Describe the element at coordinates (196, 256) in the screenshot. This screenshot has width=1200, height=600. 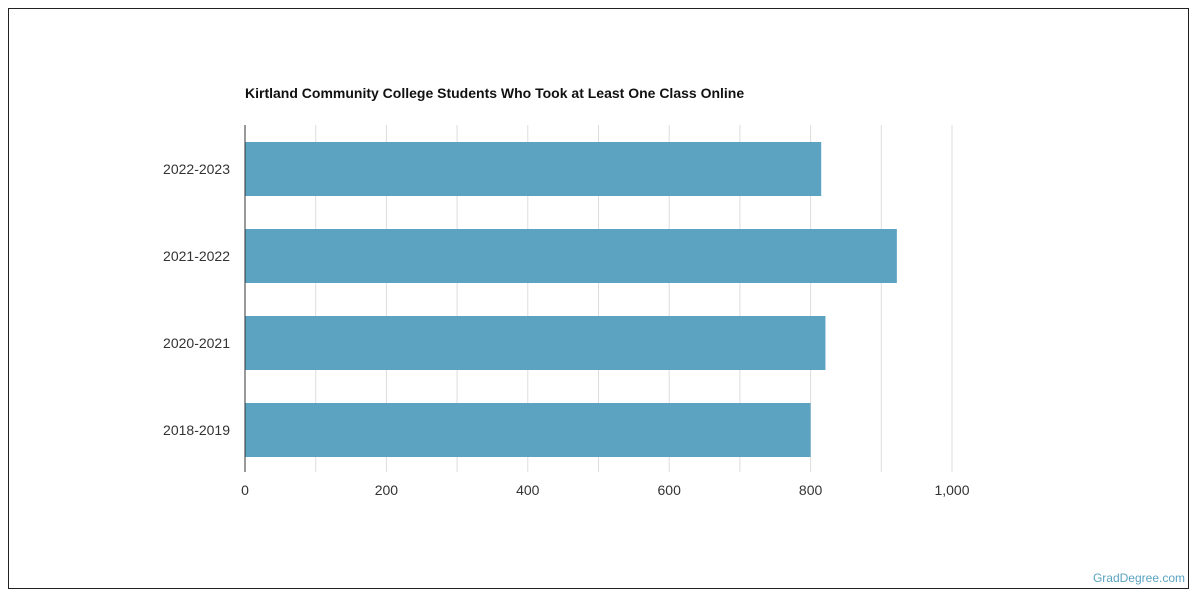
I see `y-tick-label: 2021-2022` at that location.